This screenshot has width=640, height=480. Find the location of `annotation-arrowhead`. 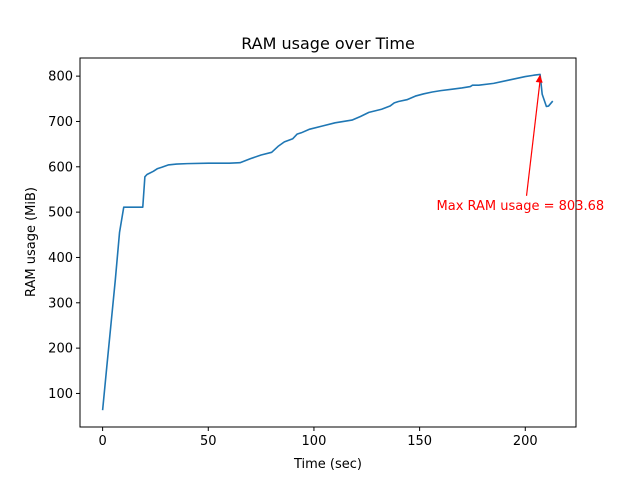

annotation-arrowhead is located at coordinates (539, 78).